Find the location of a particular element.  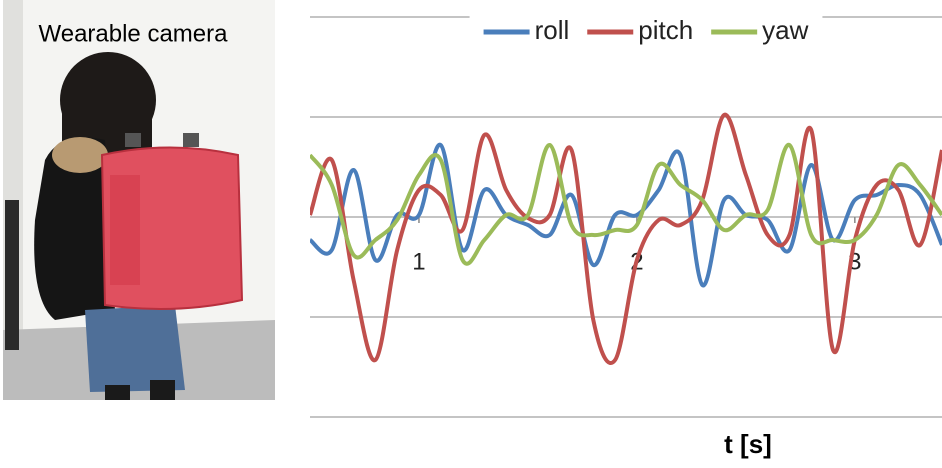

legend: roll pitch yaw is located at coordinates (646, 32).